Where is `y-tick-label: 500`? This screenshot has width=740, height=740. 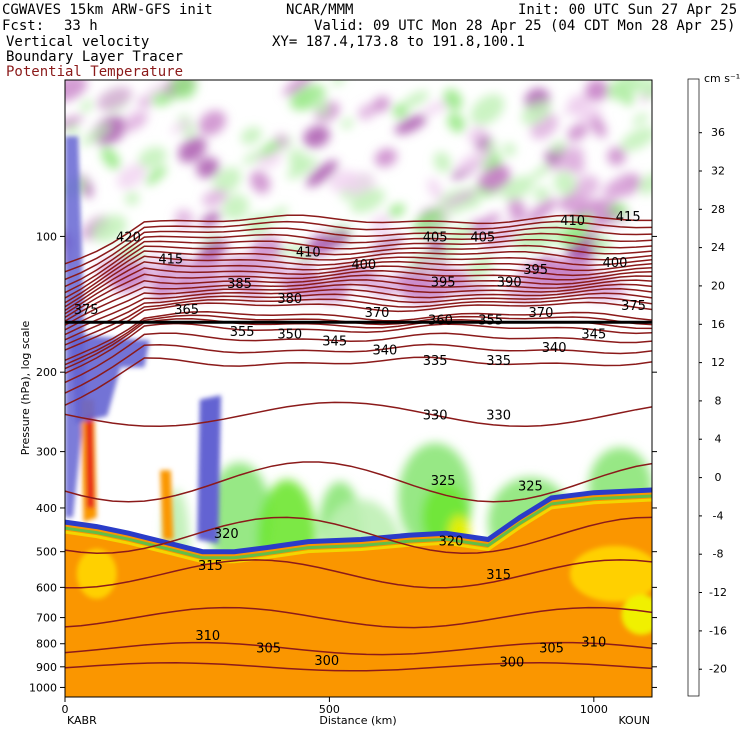
y-tick-label: 500 is located at coordinates (46, 552).